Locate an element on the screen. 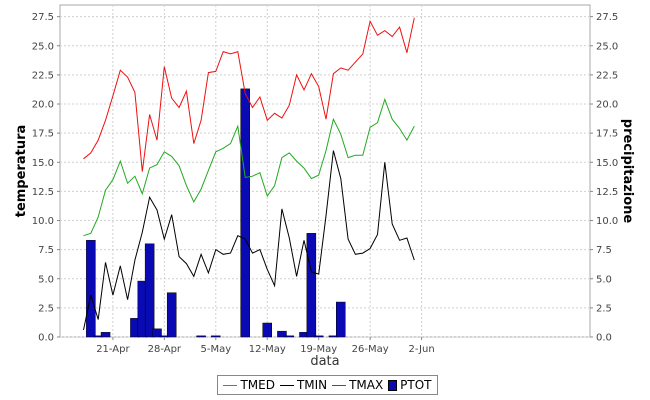  y-tick-label-right: 10.0 is located at coordinates (607, 221).